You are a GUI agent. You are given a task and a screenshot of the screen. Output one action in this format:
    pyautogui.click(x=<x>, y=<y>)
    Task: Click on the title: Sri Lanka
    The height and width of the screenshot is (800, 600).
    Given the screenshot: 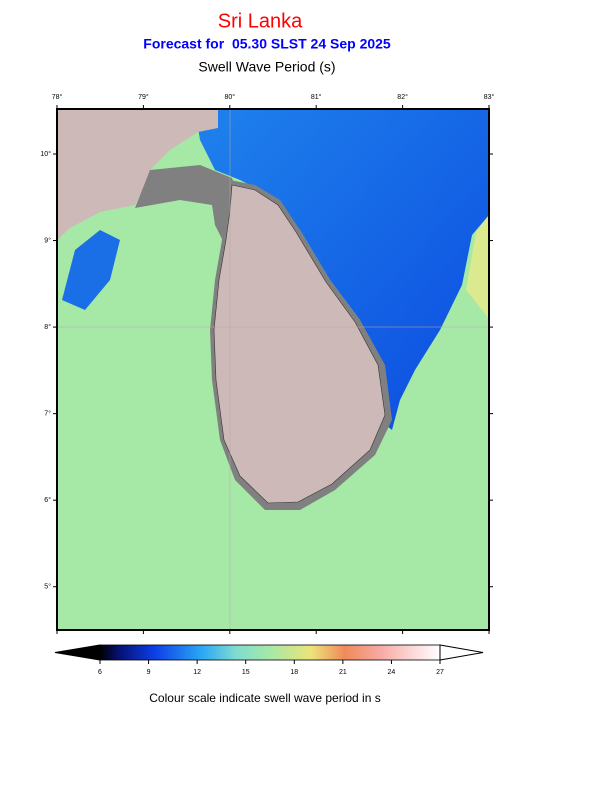 What is the action you would take?
    pyautogui.click(x=260, y=21)
    